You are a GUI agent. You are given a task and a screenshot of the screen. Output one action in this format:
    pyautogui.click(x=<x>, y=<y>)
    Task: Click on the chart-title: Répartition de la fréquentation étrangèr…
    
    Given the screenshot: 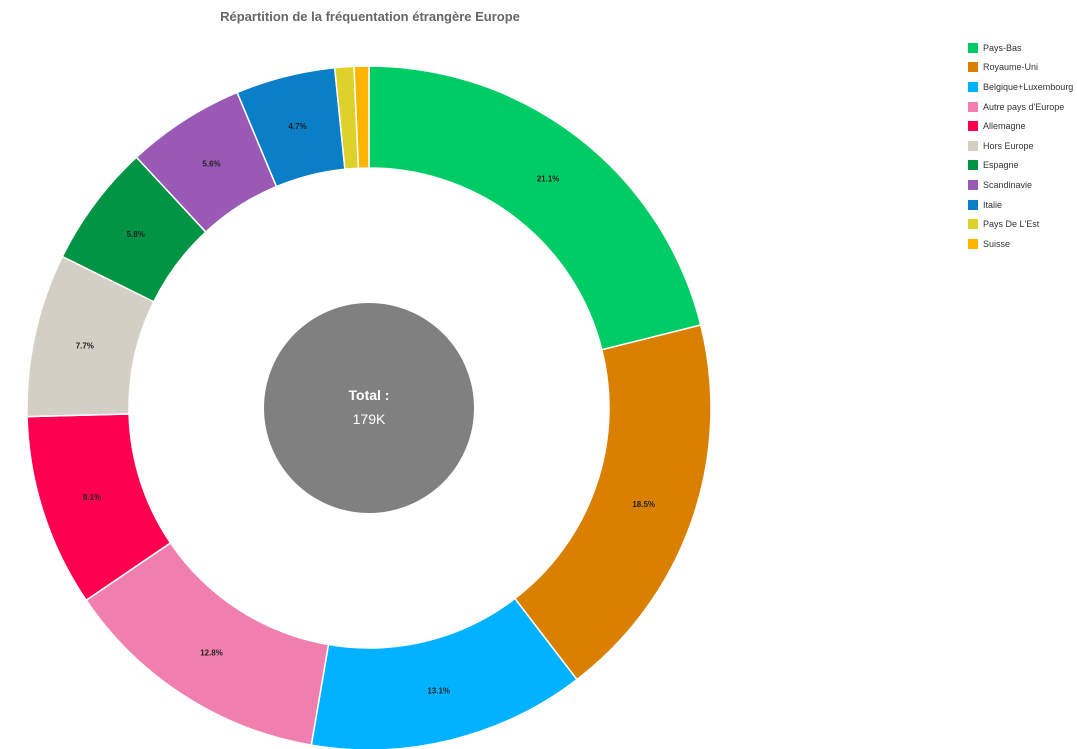 What is the action you would take?
    pyautogui.click(x=370, y=16)
    